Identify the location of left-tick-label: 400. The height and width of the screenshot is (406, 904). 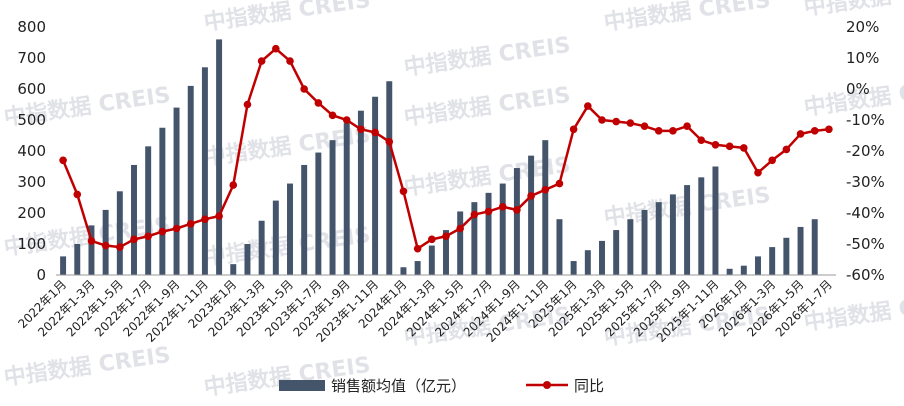
(31, 151).